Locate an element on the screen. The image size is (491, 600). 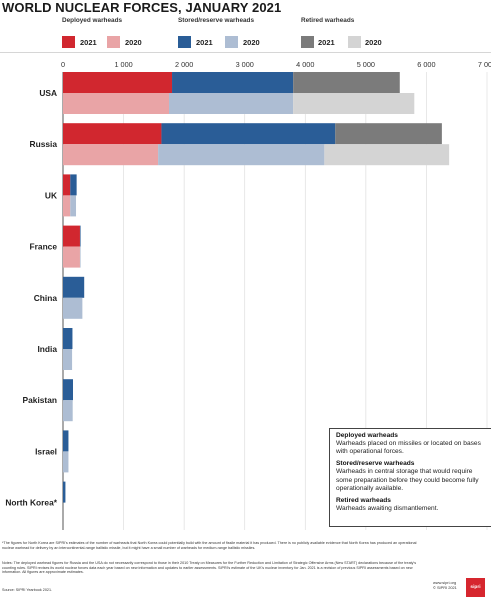
x-tick-label: 6 000 is located at coordinates (426, 64).